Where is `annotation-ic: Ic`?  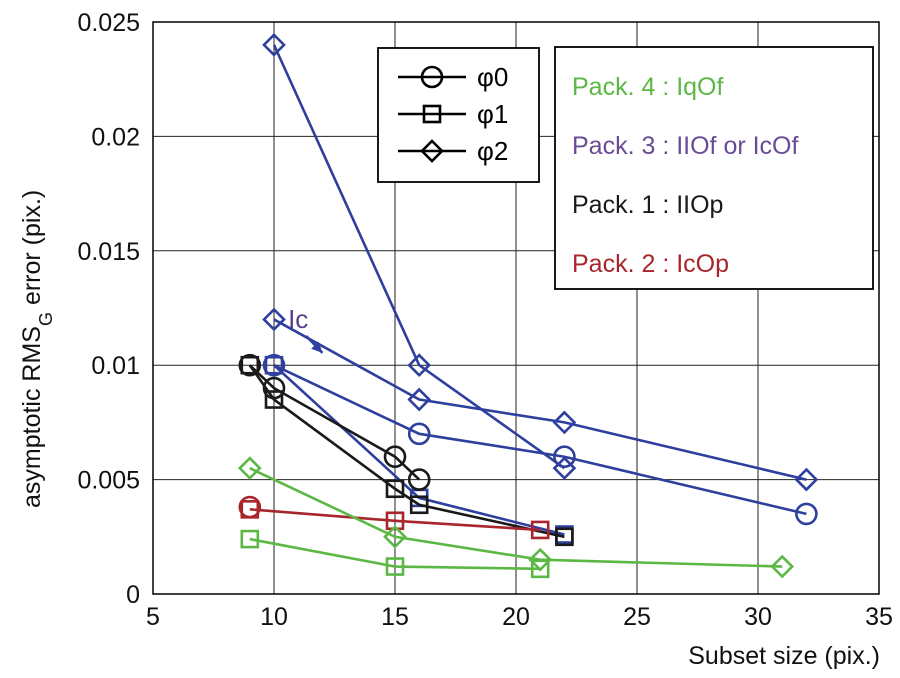
annotation-ic: Ic is located at coordinates (306, 329).